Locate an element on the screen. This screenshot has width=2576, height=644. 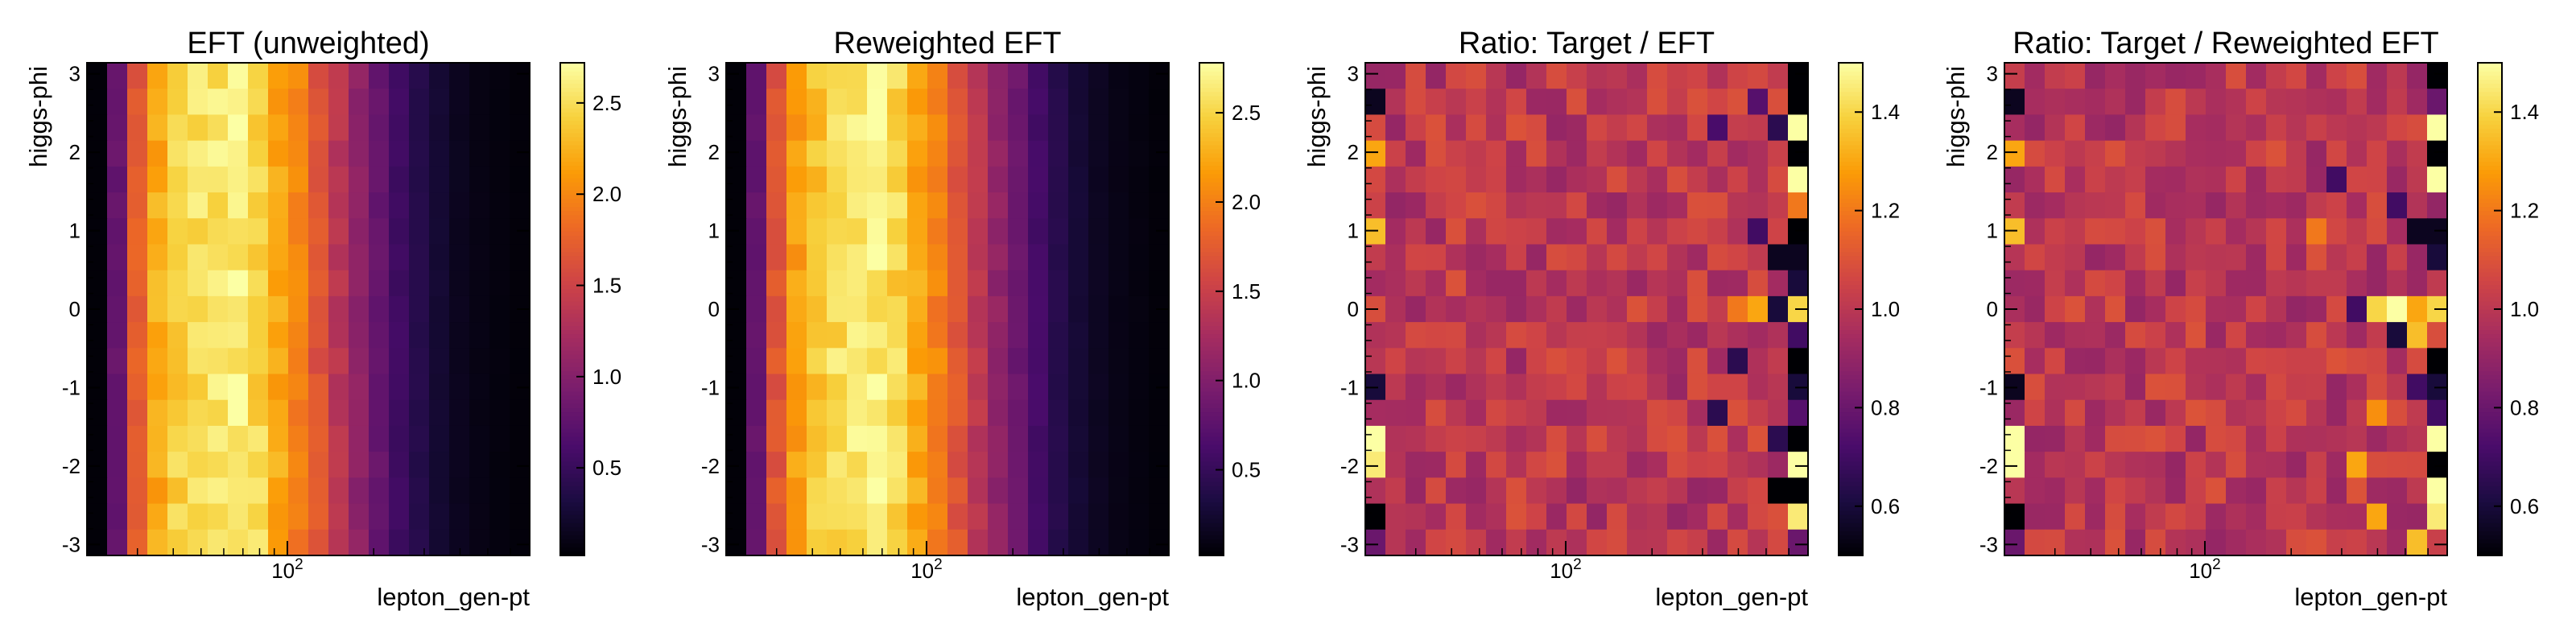
colorbar-tick-label: 2.0 is located at coordinates (1246, 202).